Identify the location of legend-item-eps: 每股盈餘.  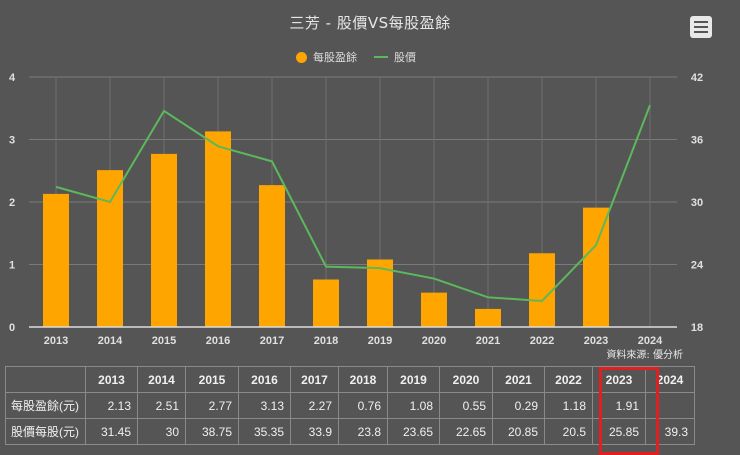
(326, 57).